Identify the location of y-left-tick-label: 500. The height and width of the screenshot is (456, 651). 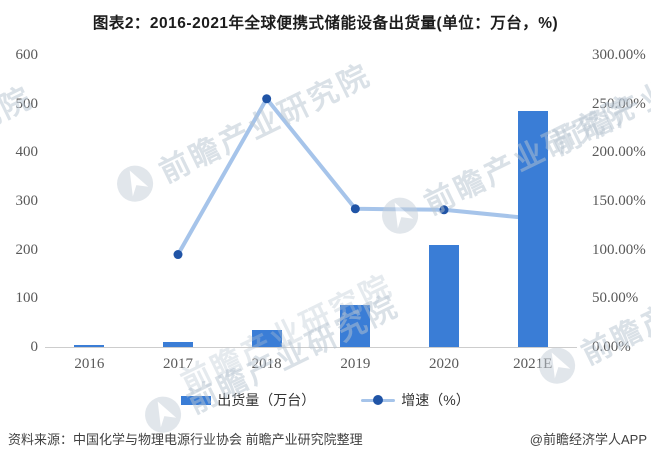
(27, 103).